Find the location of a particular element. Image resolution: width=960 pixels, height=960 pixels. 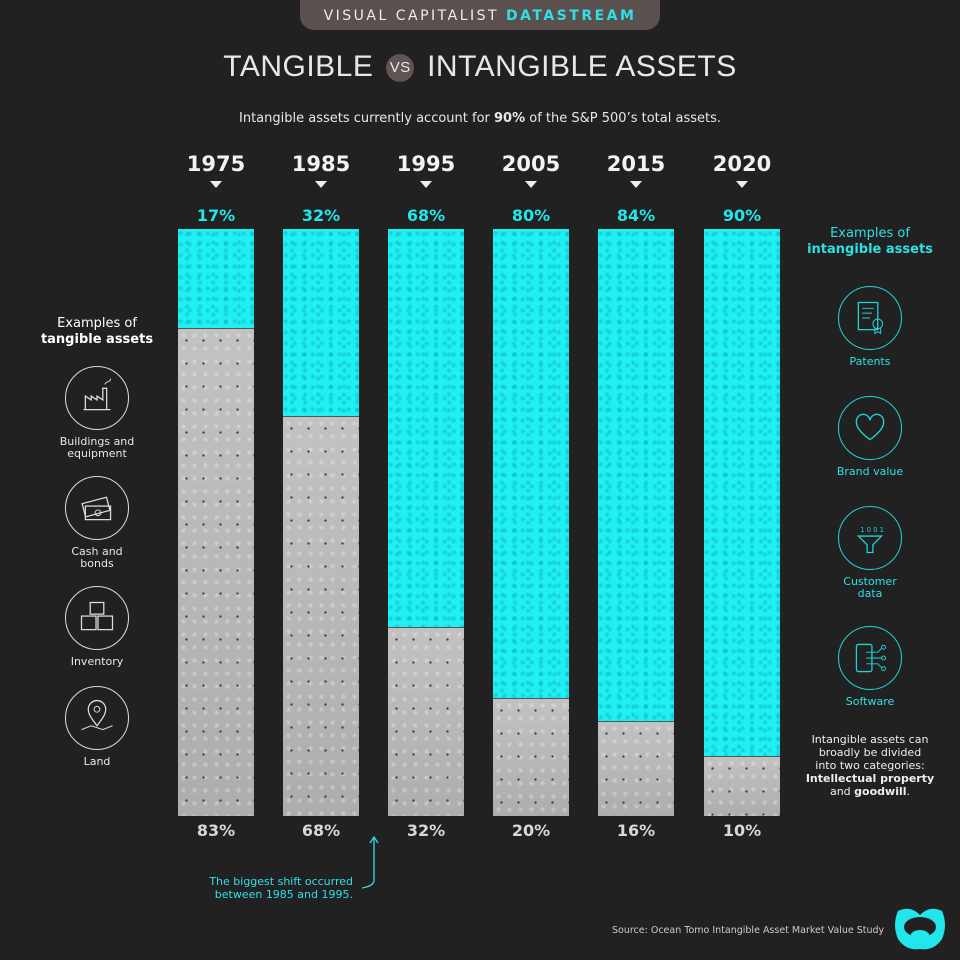

tangible-value-label: 83% is located at coordinates (216, 830).